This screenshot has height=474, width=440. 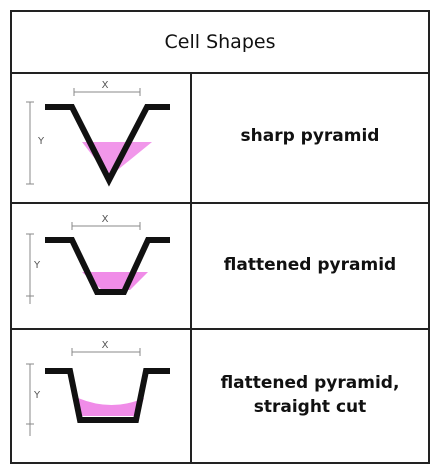 What do you see at coordinates (111, 407) in the screenshot?
I see `fill` at bounding box center [111, 407].